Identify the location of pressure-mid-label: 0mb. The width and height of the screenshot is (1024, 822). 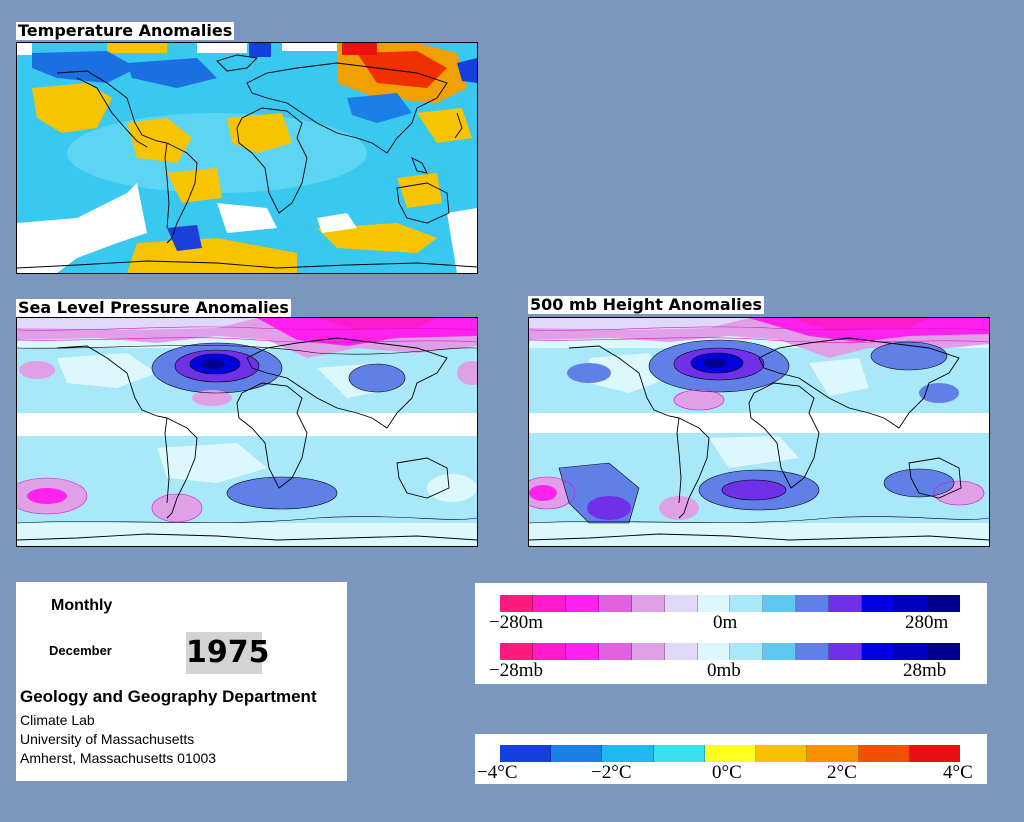
(724, 670).